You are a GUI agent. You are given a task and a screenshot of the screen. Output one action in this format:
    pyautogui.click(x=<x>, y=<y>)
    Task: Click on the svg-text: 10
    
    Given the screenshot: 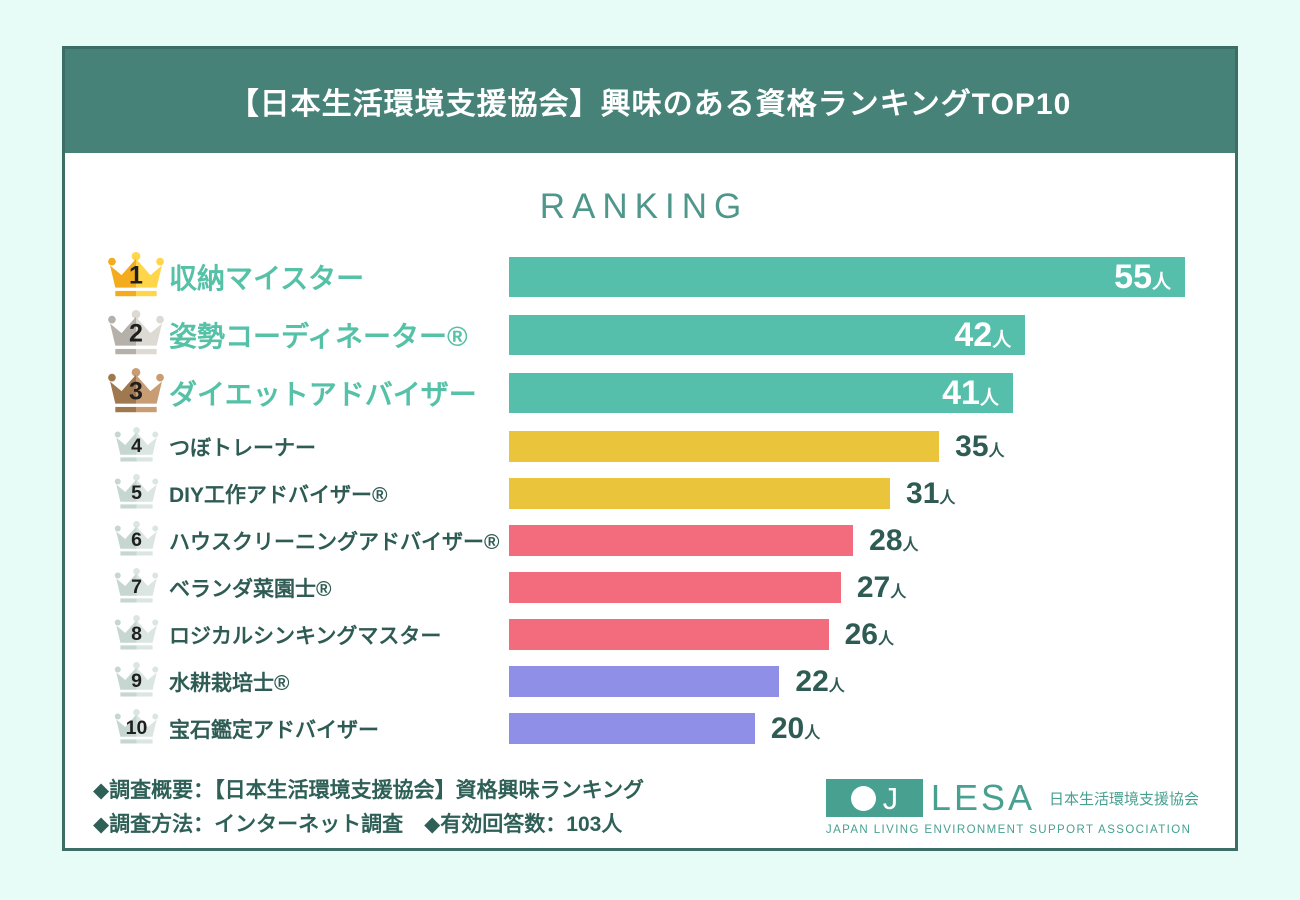 What is the action you would take?
    pyautogui.click(x=136, y=728)
    